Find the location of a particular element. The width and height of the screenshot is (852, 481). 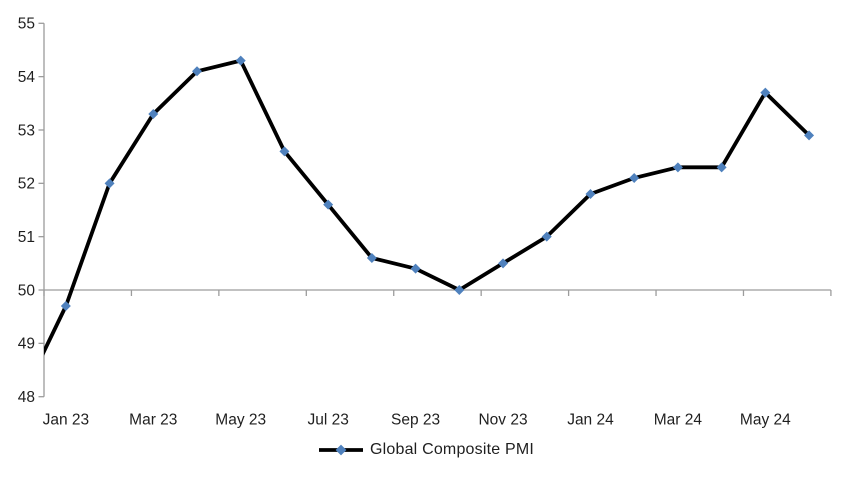

y-axis-tick-label: 52 is located at coordinates (26, 184).